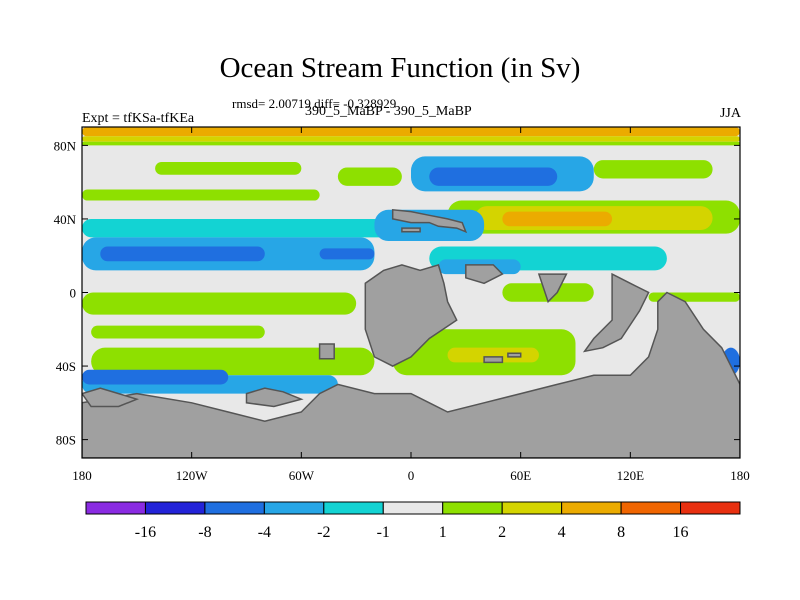 The width and height of the screenshot is (800, 600). What do you see at coordinates (302, 475) in the screenshot?
I see `x-tick-label: 60W` at bounding box center [302, 475].